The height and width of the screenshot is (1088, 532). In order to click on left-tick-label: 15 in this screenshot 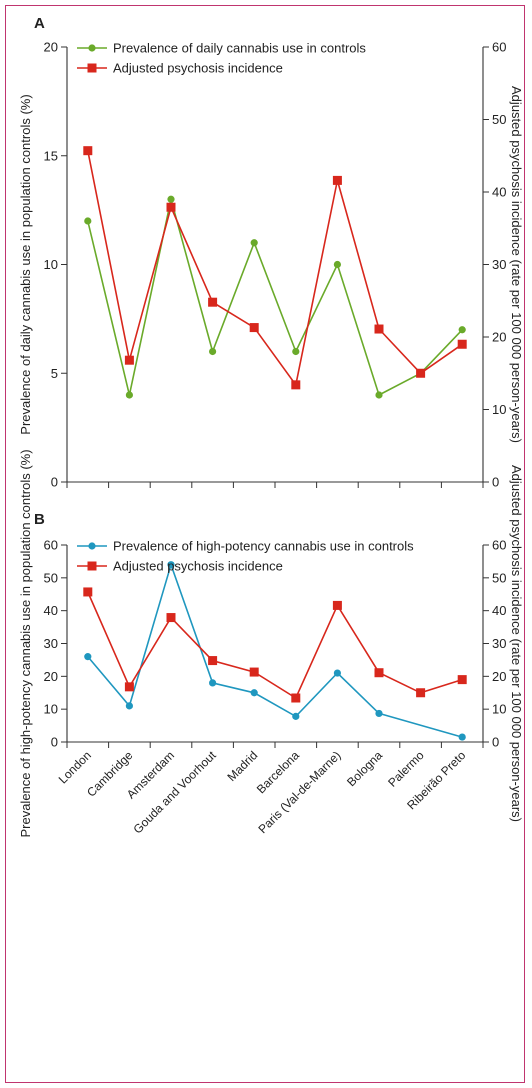, I will do `click(51, 155)`.